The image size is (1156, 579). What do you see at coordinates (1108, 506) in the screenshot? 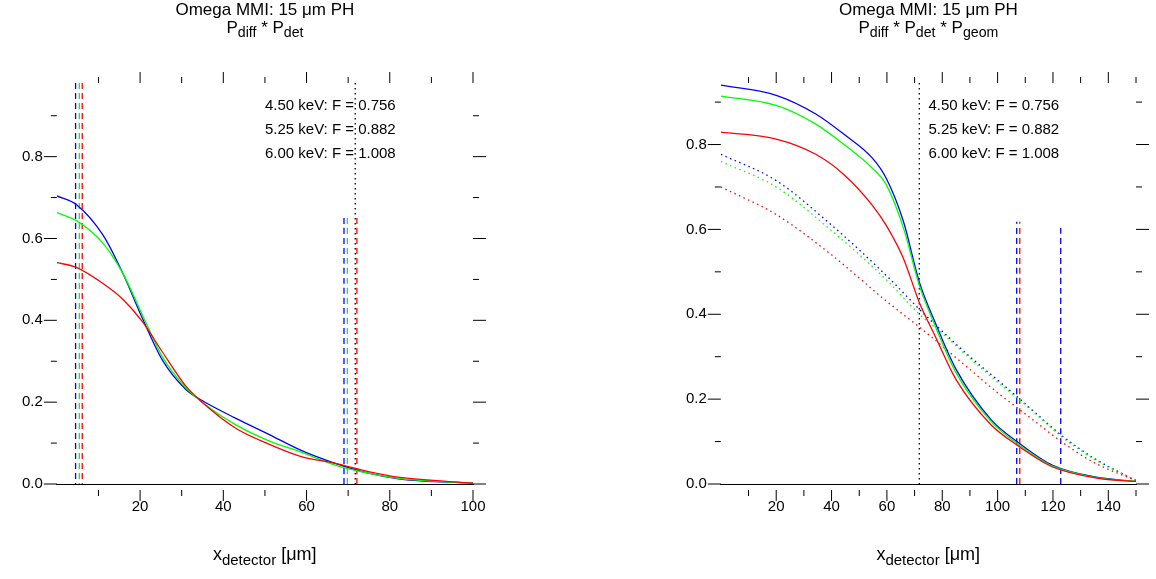
I see `x-tick-label: 140` at bounding box center [1108, 506].